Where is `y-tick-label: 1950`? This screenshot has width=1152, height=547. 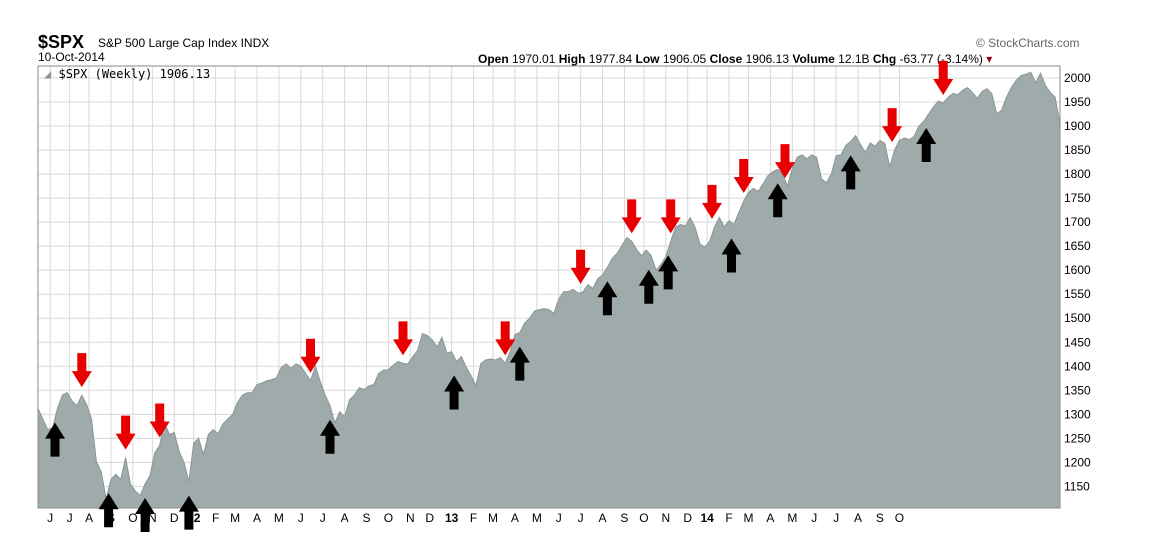
y-tick-label: 1950 is located at coordinates (1077, 102).